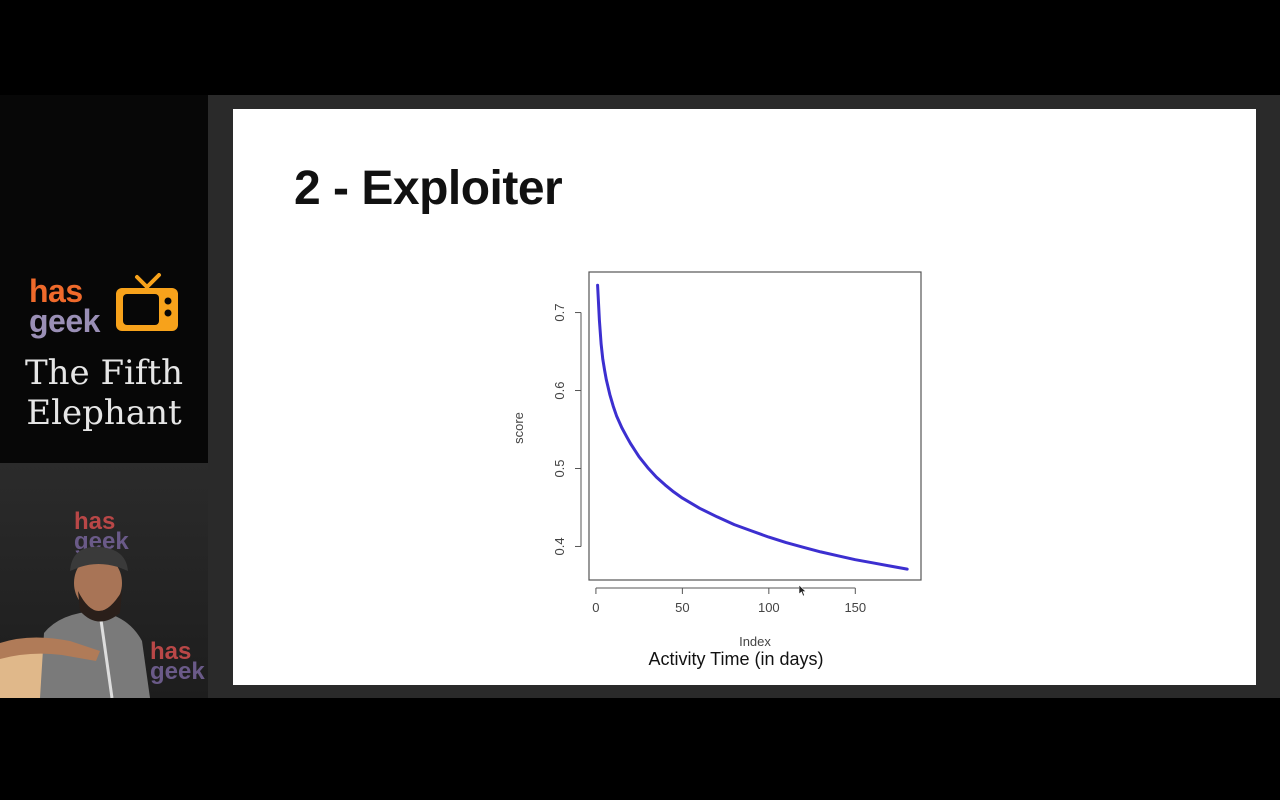 The width and height of the screenshot is (1280, 800). I want to click on y-tick-label: 0.7, so click(559, 313).